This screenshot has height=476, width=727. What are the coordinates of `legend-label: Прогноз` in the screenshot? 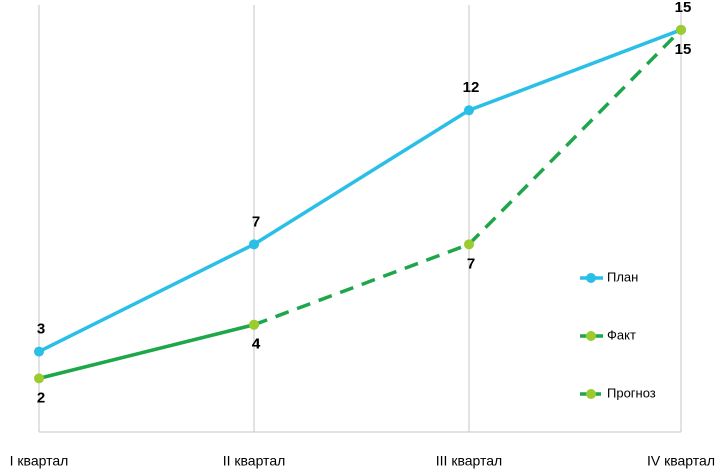 It's located at (631, 392).